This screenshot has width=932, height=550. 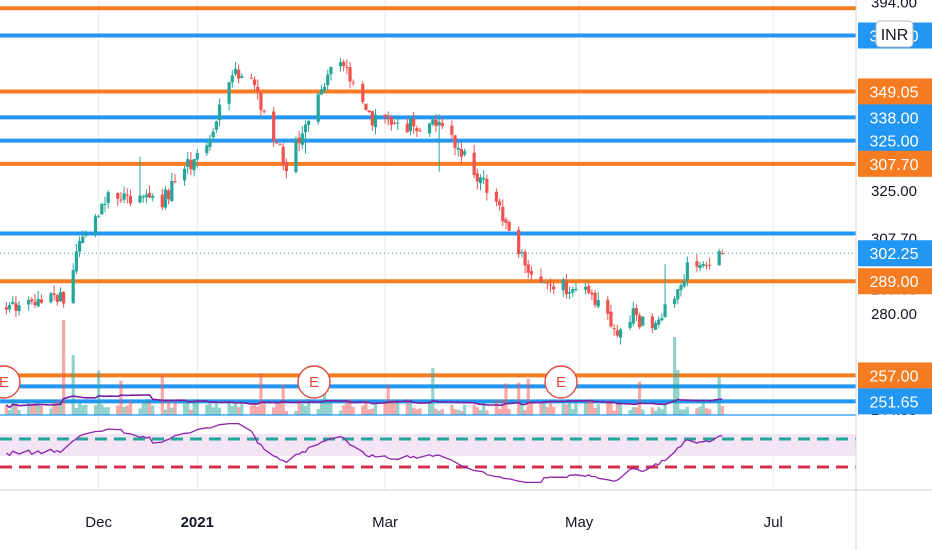 What do you see at coordinates (434, 522) in the screenshot?
I see `time-axis: Dec 2021 Mar May Jul` at bounding box center [434, 522].